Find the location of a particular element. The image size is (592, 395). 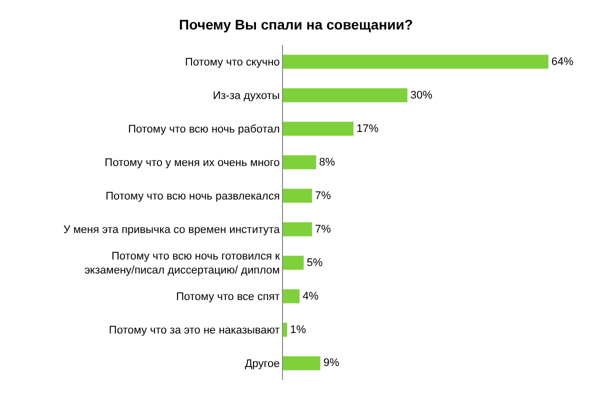

y-tick-label: Потому что за это не наказывают is located at coordinates (194, 330).